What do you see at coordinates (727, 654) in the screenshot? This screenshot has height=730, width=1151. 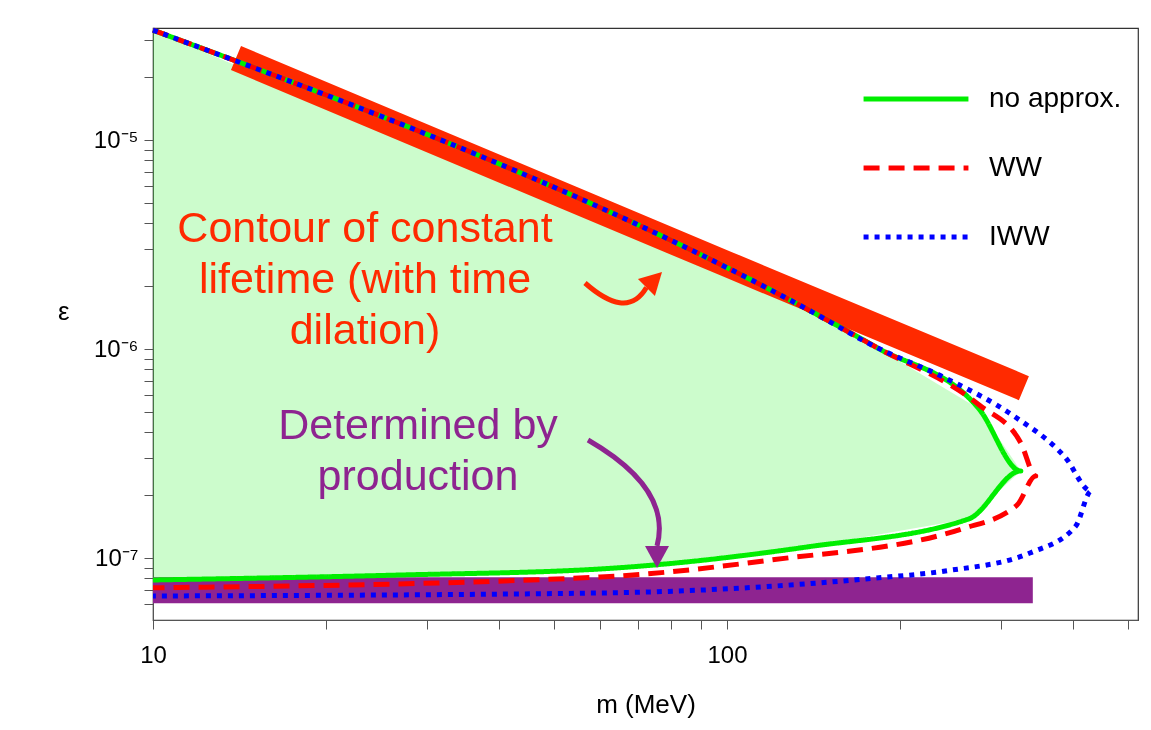 I see `x-tick-label: 100` at bounding box center [727, 654].